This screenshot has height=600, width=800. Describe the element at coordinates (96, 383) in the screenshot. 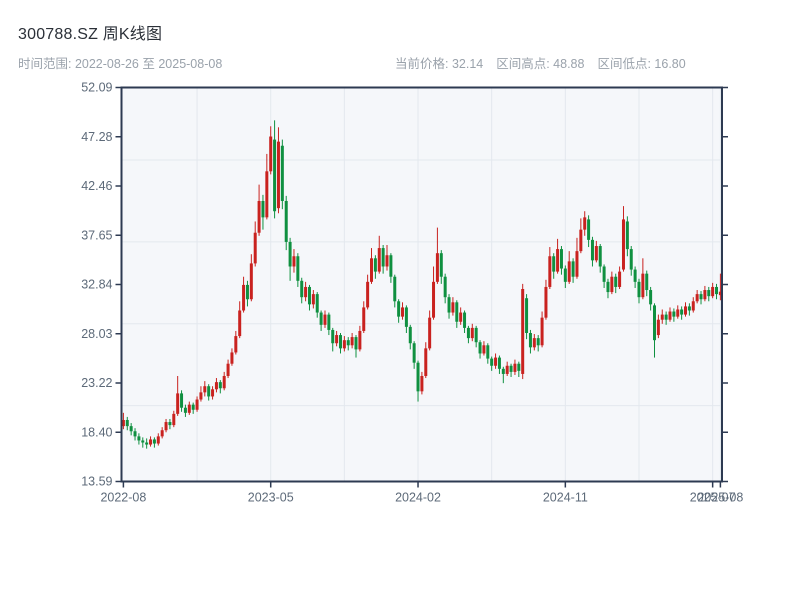

I see `y-axis-tick-label: 23.22` at that location.